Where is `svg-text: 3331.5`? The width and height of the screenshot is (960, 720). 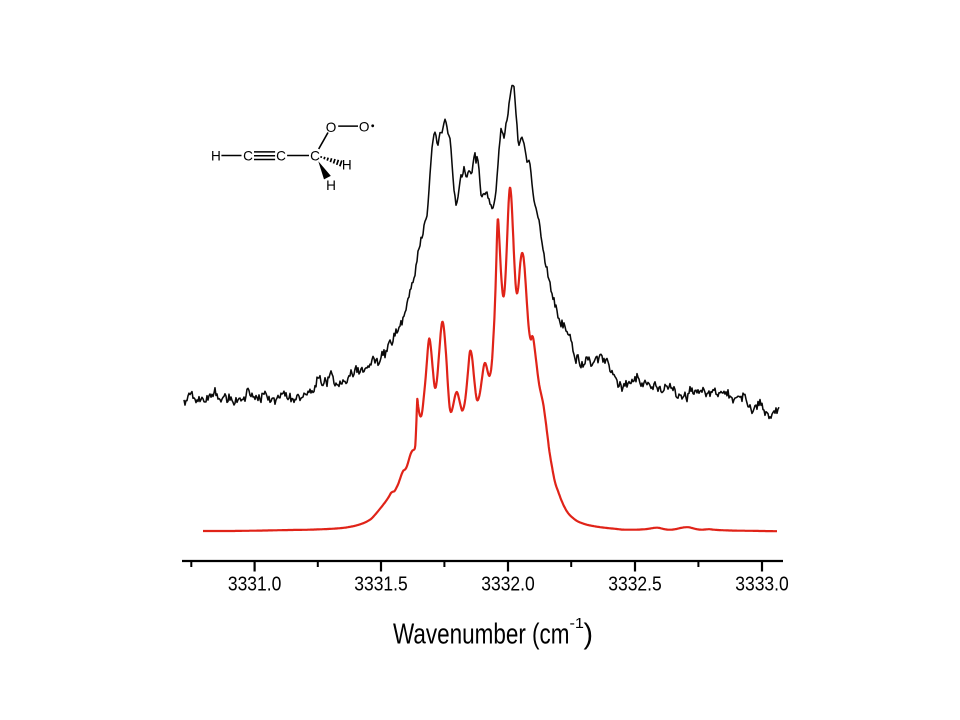
svg-text: 3331.5 is located at coordinates (381, 584).